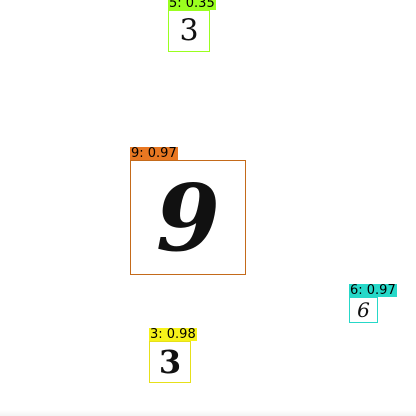 The width and height of the screenshot is (416, 416). Describe the element at coordinates (192, 5) in the screenshot. I see `detection-label-5: 5: 0.35` at that location.